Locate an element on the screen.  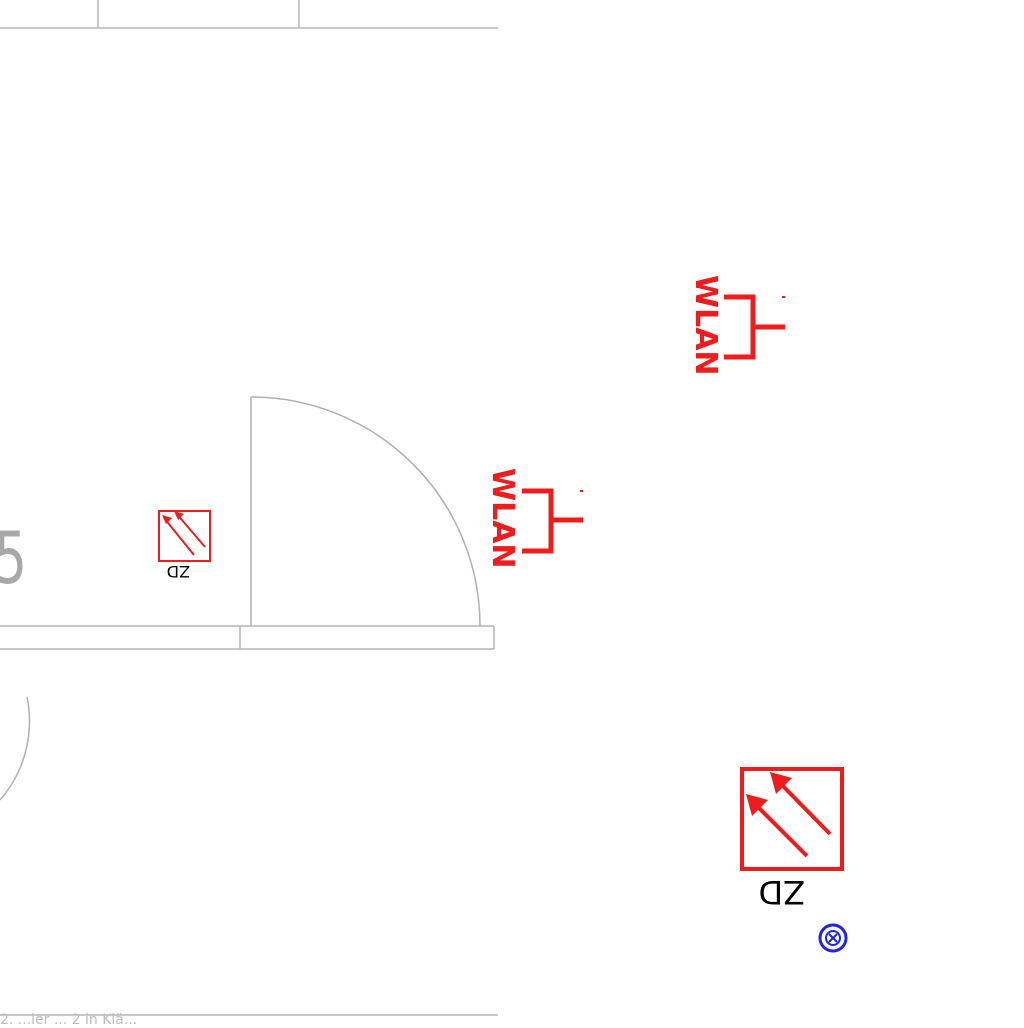
room-number: 5 is located at coordinates (13, 558).